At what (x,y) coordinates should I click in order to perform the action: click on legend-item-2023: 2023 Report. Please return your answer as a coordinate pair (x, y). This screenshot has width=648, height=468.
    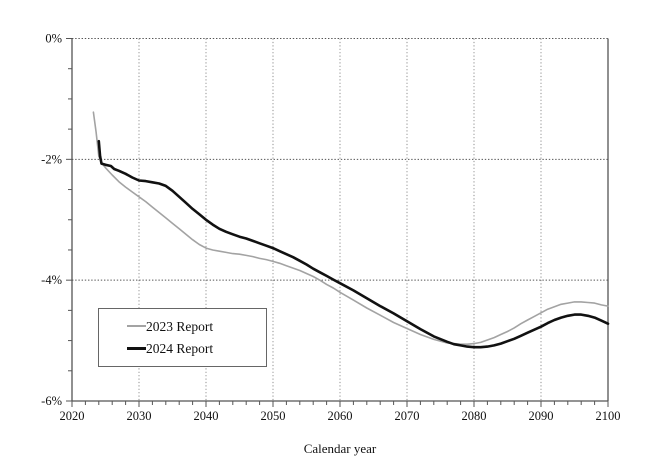
    Looking at the image, I should click on (196, 326).